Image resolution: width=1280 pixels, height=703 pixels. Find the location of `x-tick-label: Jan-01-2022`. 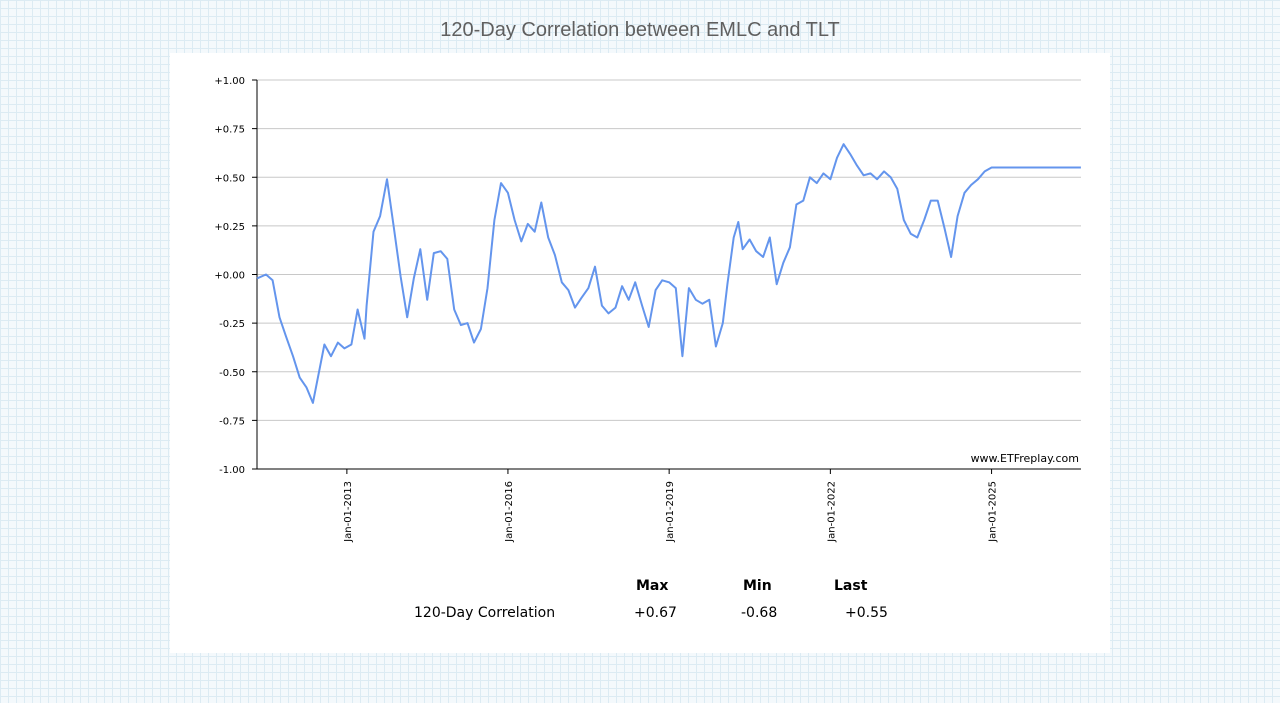

x-tick-label: Jan-01-2022 is located at coordinates (831, 512).